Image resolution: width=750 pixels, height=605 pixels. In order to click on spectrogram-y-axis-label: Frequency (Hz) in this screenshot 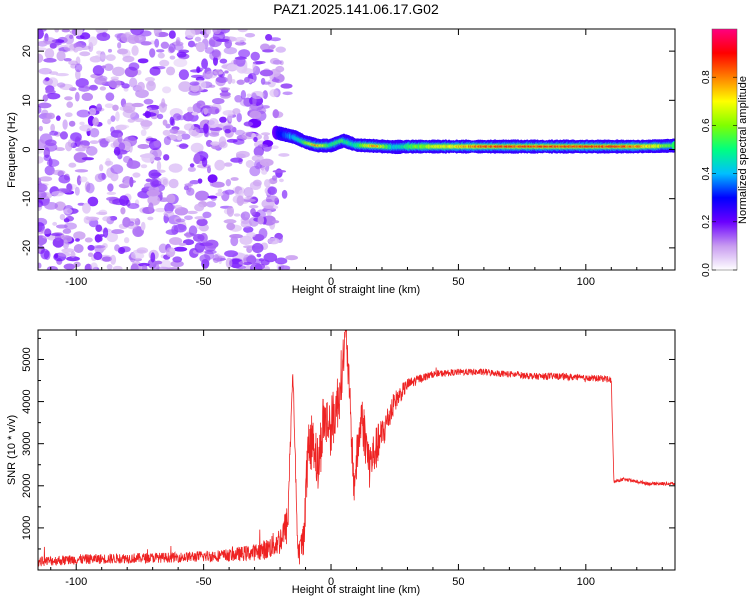, I will do `click(12, 150)`.